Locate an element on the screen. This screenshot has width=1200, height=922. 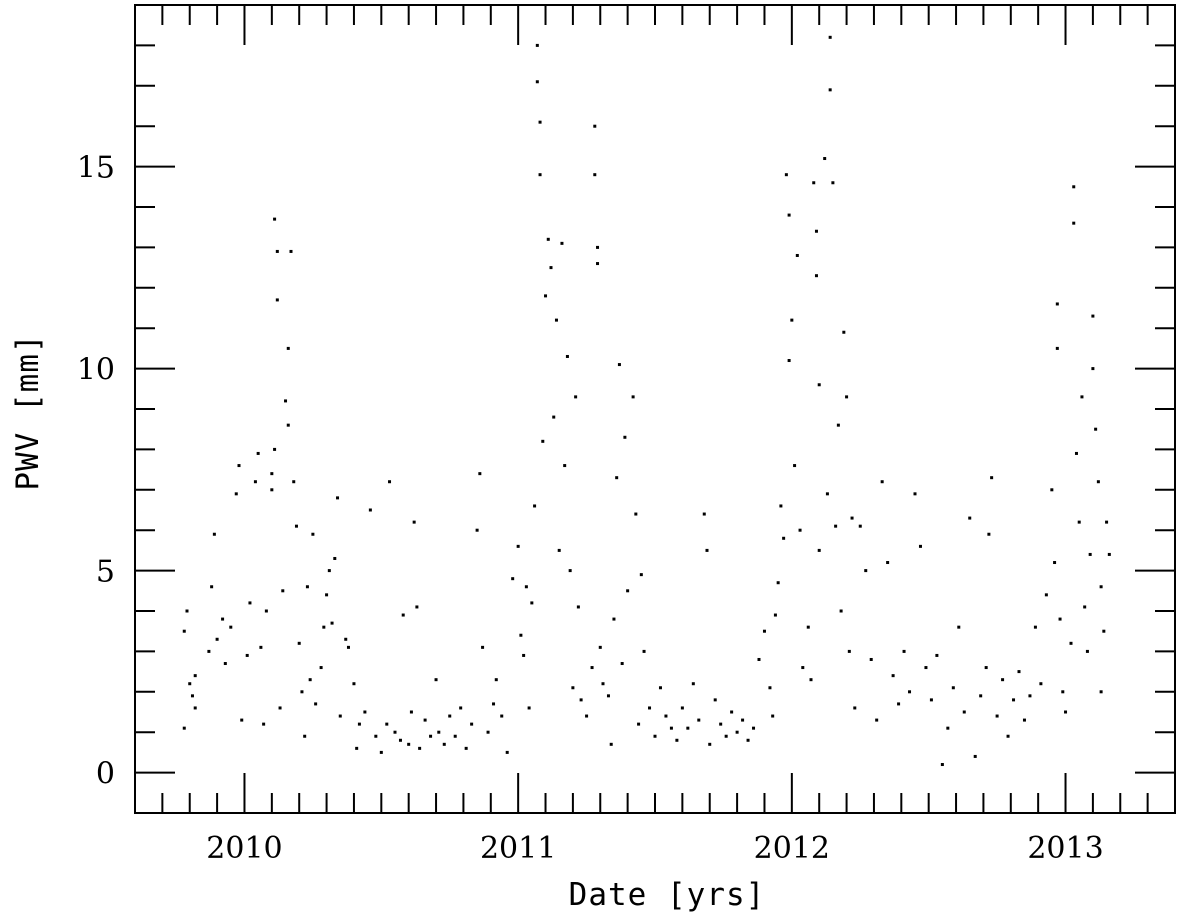
x-tick-label: 2012 is located at coordinates (792, 848).